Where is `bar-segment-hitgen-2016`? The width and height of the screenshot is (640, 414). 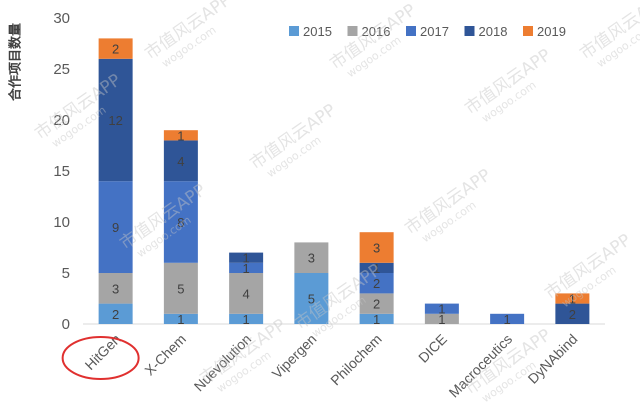 bar-segment-hitgen-2016 is located at coordinates (115, 288).